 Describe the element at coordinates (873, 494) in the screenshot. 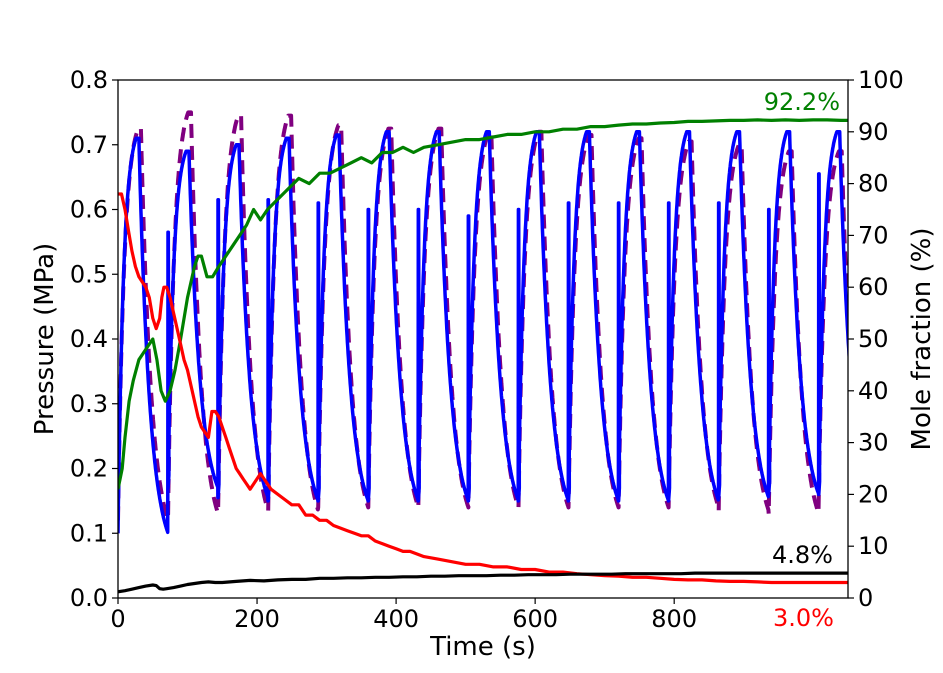

I see `y-right-tick-label: 20` at that location.